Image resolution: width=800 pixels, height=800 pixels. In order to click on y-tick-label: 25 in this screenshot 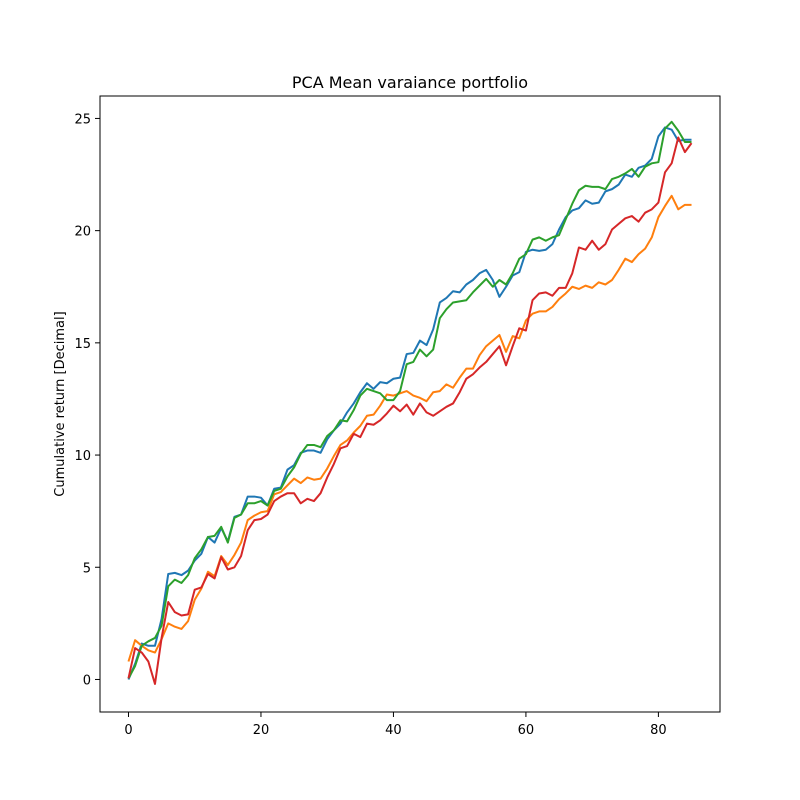, I will do `click(82, 119)`.